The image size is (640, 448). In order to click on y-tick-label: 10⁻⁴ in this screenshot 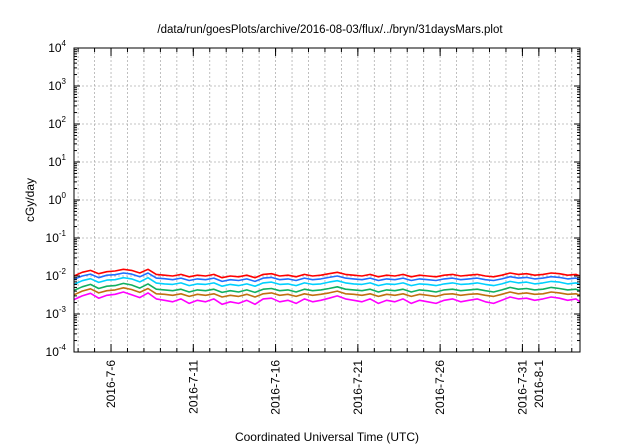, I will do `click(56, 351)`.